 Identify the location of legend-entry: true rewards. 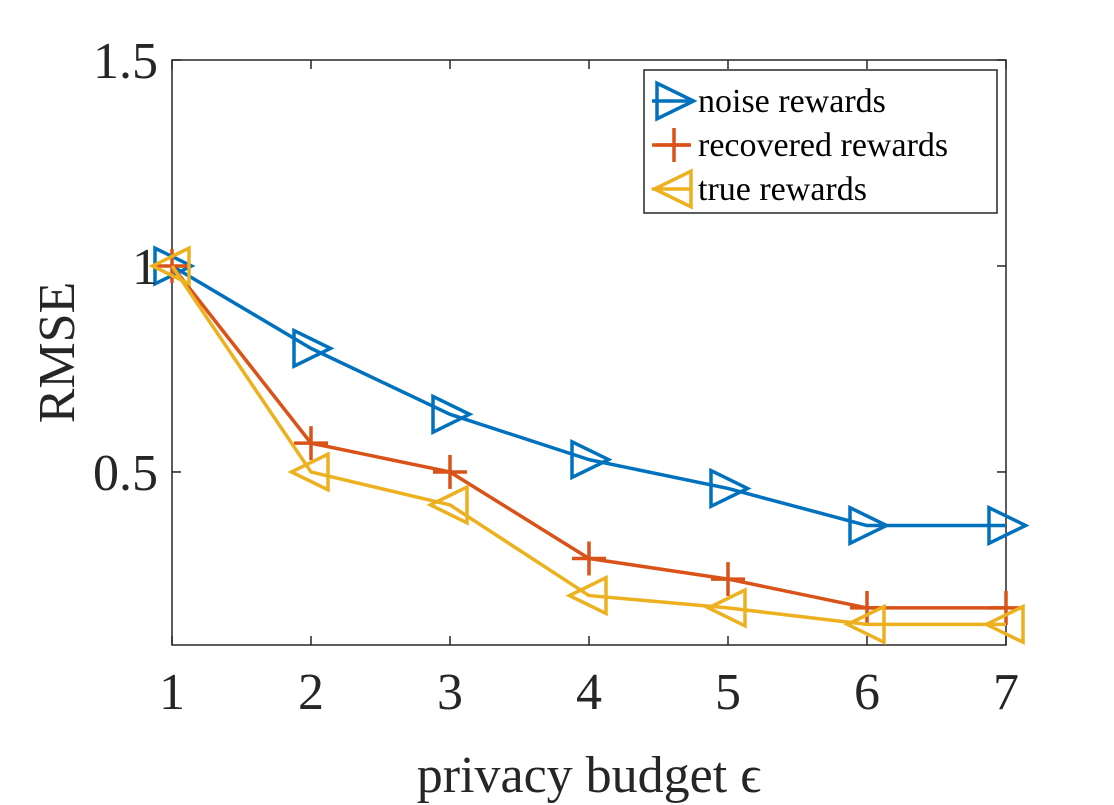
(758, 189).